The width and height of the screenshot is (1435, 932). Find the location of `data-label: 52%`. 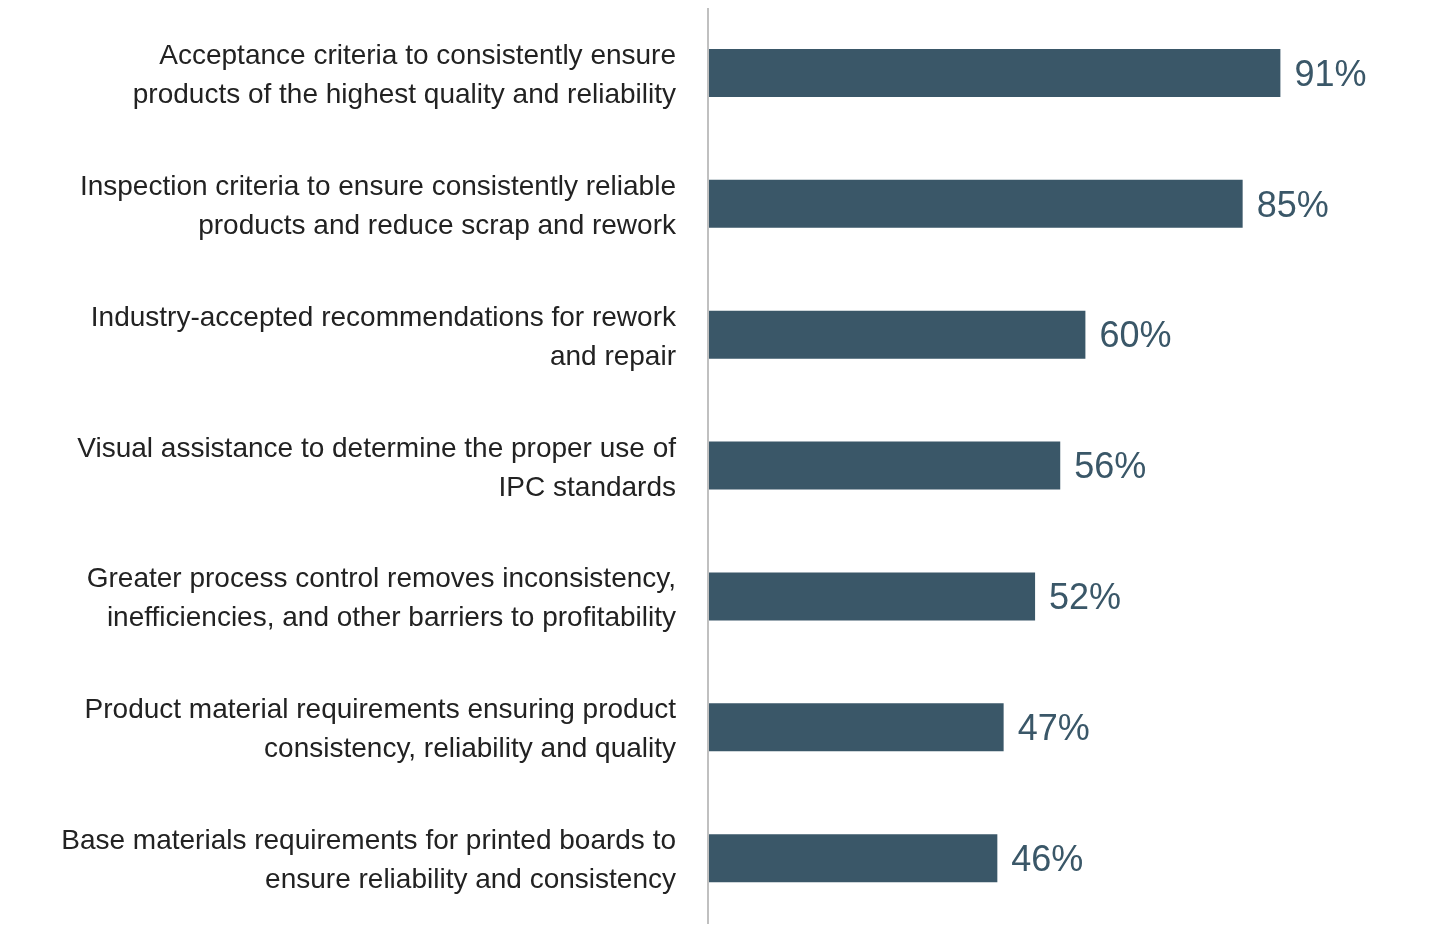

data-label: 52% is located at coordinates (1085, 597).